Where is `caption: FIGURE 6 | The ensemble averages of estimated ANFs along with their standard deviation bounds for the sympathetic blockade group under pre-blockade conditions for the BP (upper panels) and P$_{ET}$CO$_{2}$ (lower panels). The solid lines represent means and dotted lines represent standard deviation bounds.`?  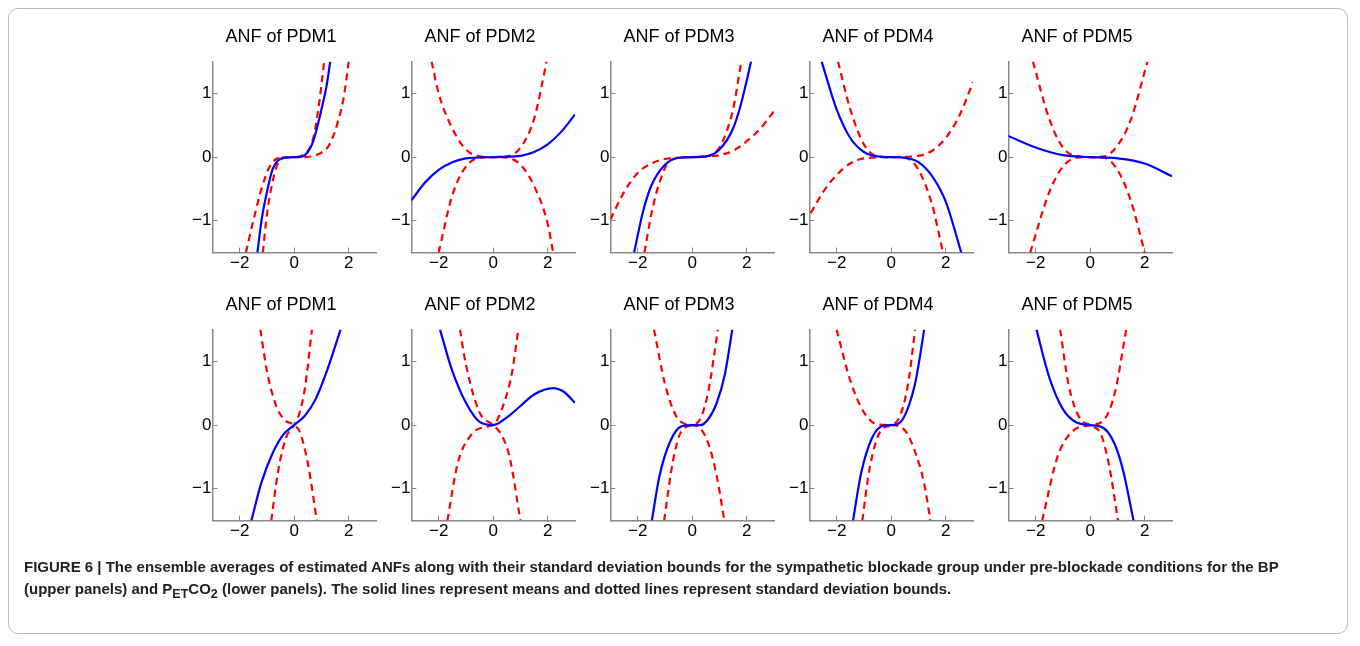
caption: FIGURE 6 | The ensemble averages of estimated ANFs along with their standard deviation bounds for the sympathetic blockade group under pre-blockade conditions for the BP (upper panels) and P$_{ET}$CO$_{2}$ (lower panels). The solid lines represent means and dotted lines represent standard deviation bounds. is located at coordinates (652, 580).